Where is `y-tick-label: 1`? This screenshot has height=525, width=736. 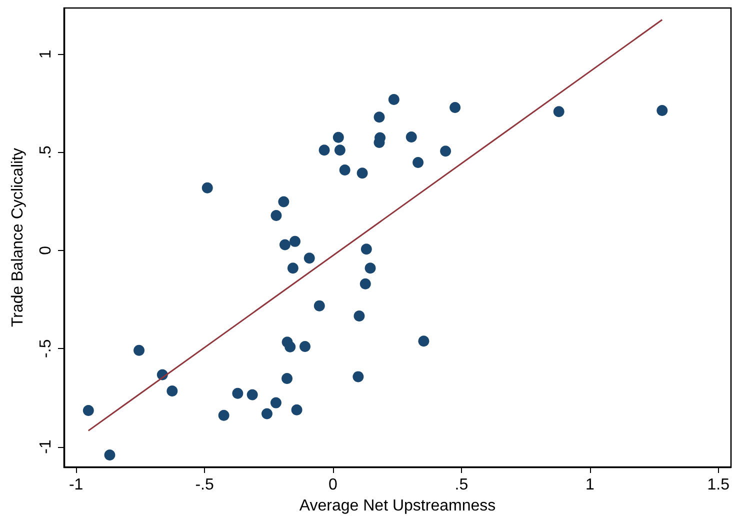 y-tick-label: 1 is located at coordinates (46, 54).